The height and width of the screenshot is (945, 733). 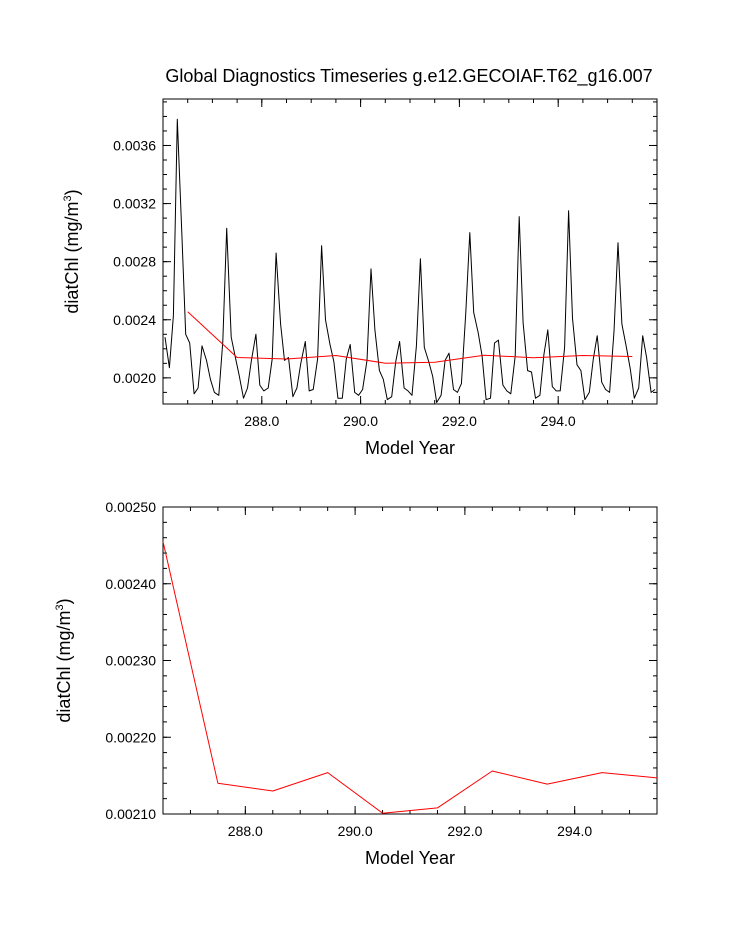 What do you see at coordinates (130, 584) in the screenshot?
I see `y-tick-label: 0.00240` at bounding box center [130, 584].